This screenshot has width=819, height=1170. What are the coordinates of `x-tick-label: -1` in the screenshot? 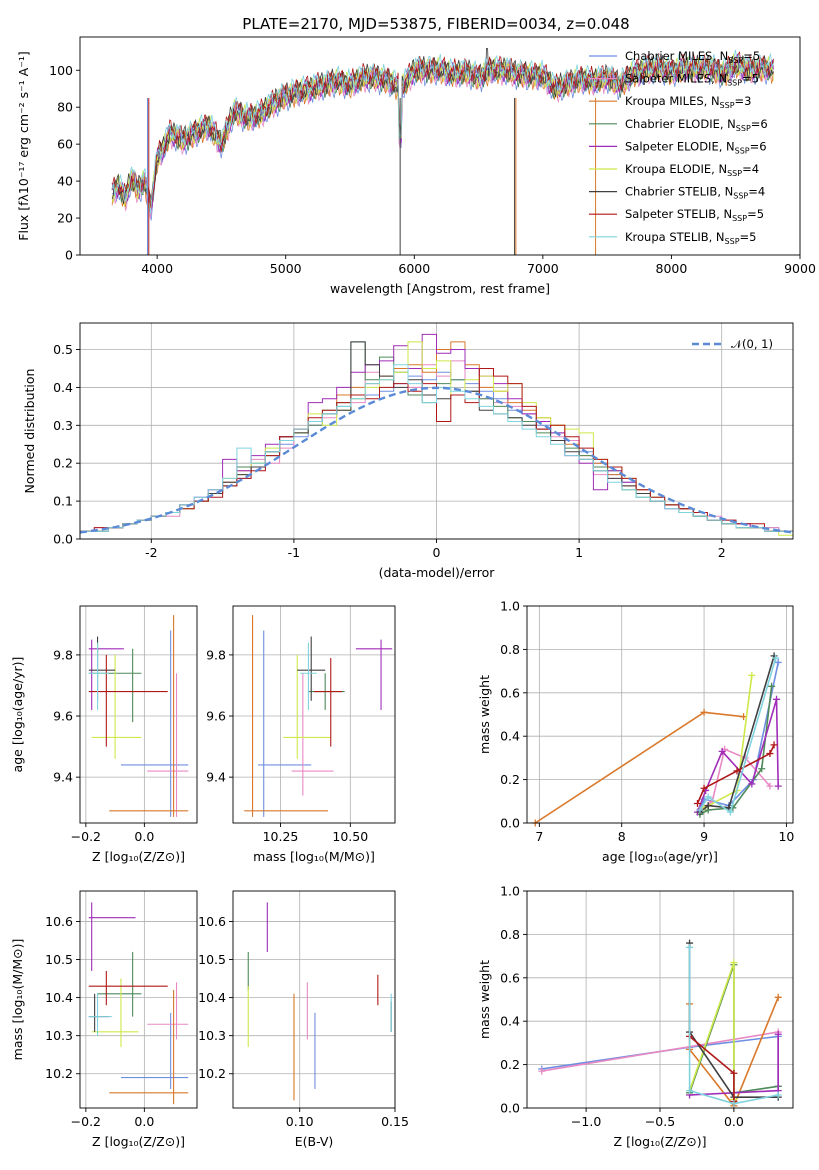 It's located at (294, 552).